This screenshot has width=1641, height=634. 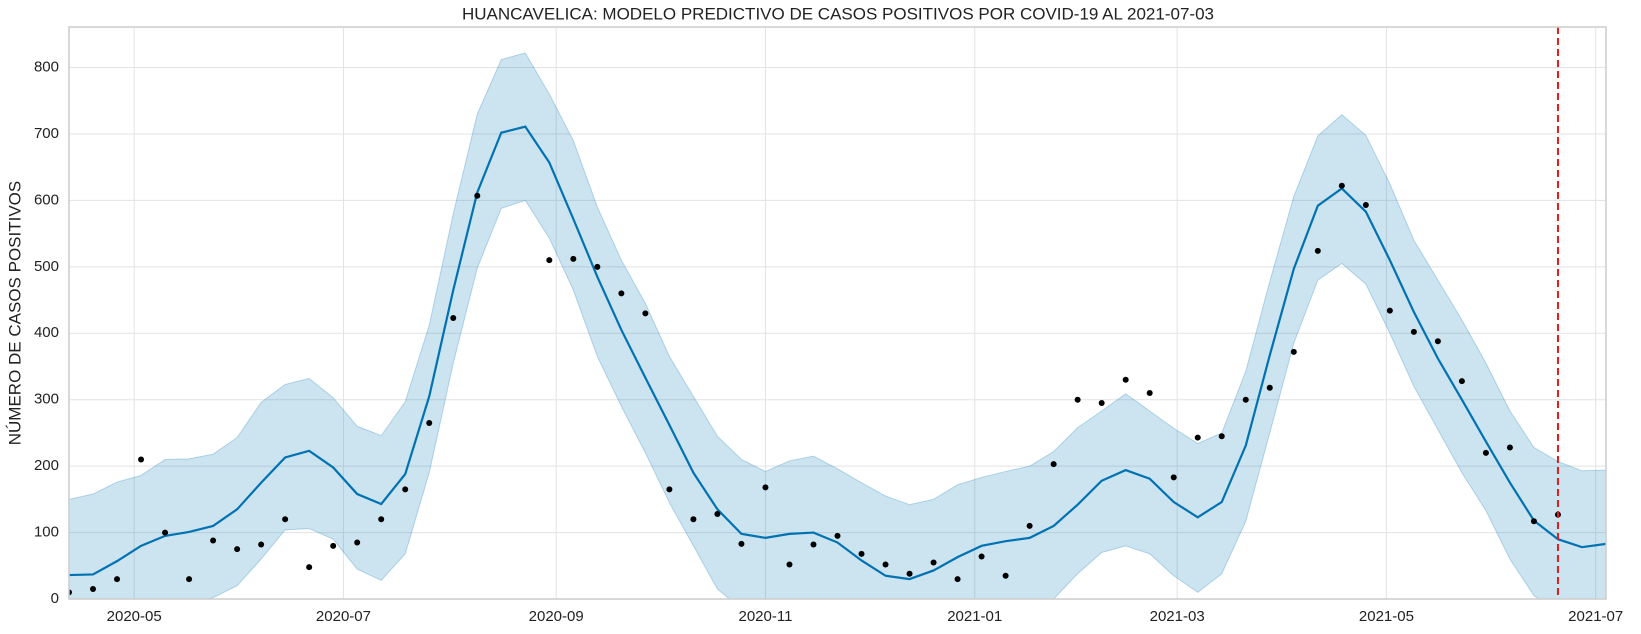 What do you see at coordinates (343, 616) in the screenshot?
I see `x-tick-label: 2020-07` at bounding box center [343, 616].